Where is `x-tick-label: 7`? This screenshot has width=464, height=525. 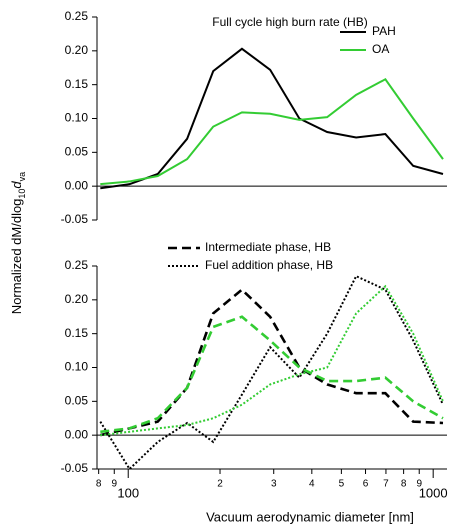 x-tick-label: 7 is located at coordinates (386, 484).